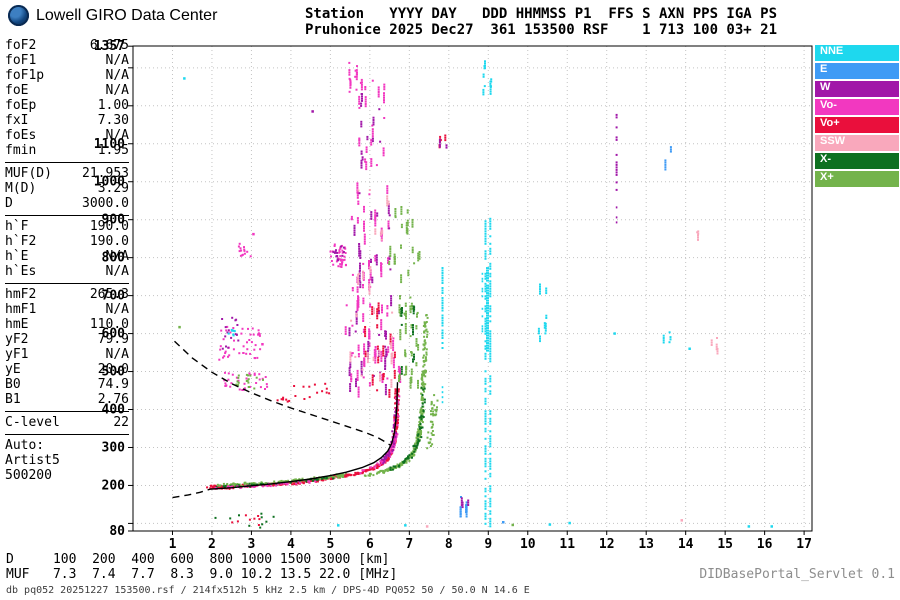  I want to click on param-value: 20.0, so click(113, 369).